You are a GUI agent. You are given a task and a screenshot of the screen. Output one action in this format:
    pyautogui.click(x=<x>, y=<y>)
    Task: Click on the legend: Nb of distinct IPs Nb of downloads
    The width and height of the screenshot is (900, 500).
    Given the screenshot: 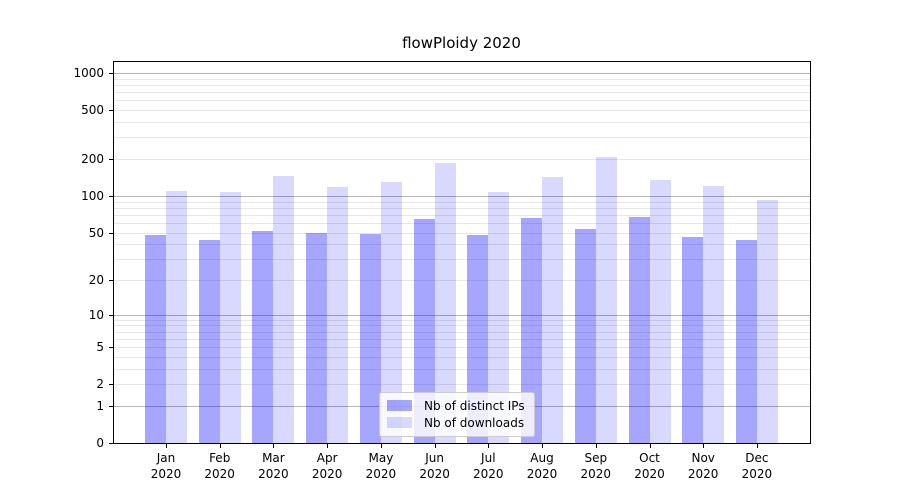 What is the action you would take?
    pyautogui.click(x=457, y=414)
    